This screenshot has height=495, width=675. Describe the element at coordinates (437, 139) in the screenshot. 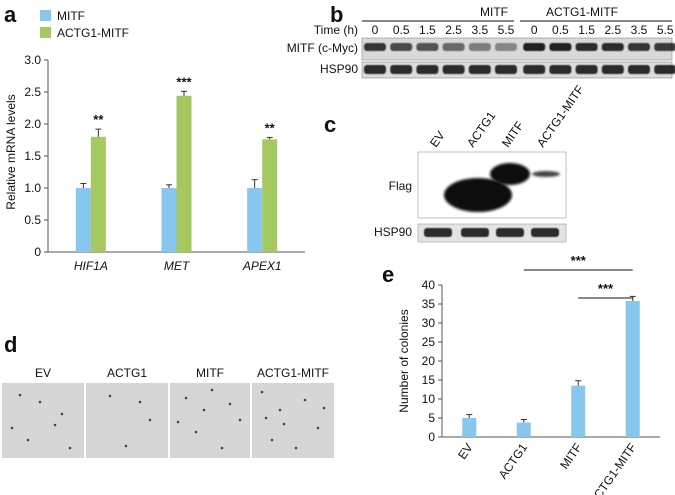

I see `lane-label-c: EV` at that location.